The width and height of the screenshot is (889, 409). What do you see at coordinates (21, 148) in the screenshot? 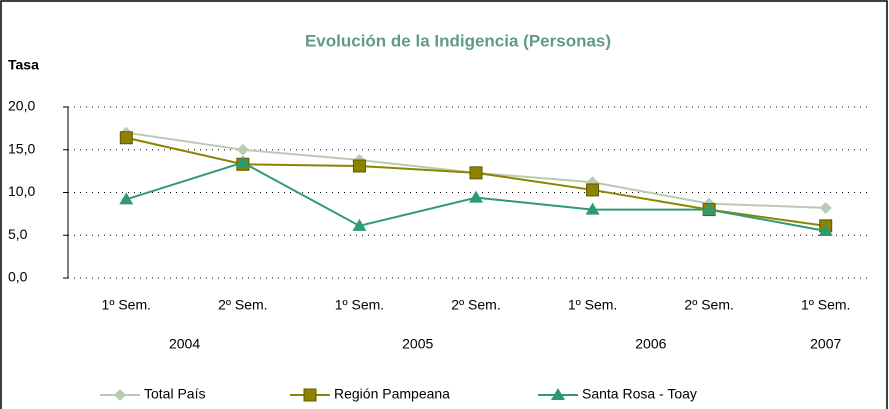
I see `y-tick-label: 15,0` at bounding box center [21, 148].